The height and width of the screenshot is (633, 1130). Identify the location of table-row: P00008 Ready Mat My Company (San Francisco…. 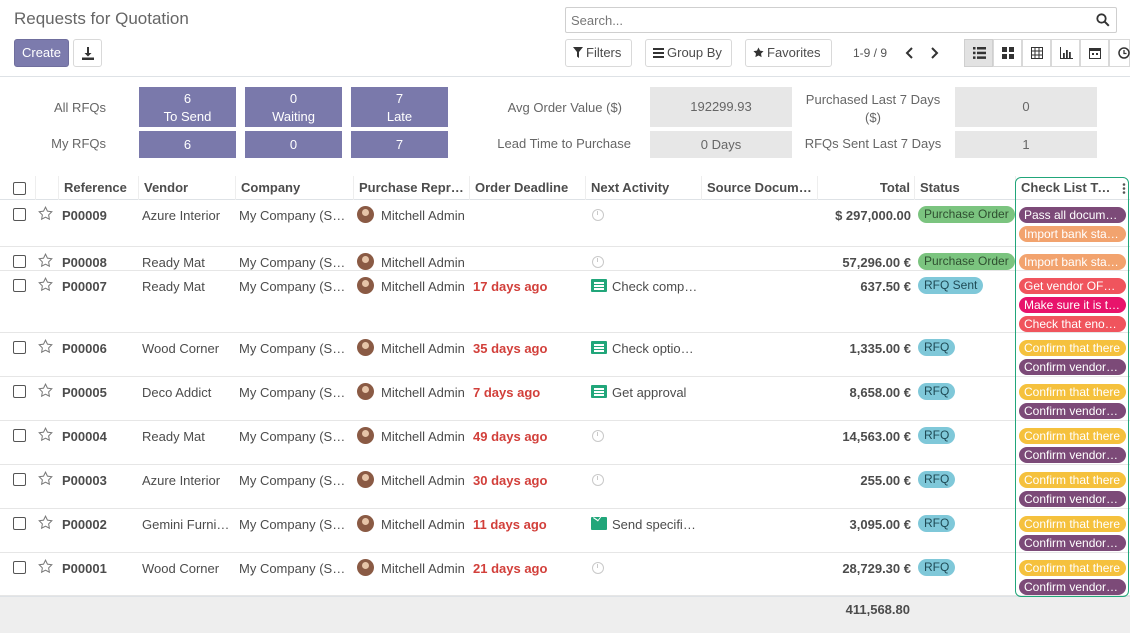
(565, 259).